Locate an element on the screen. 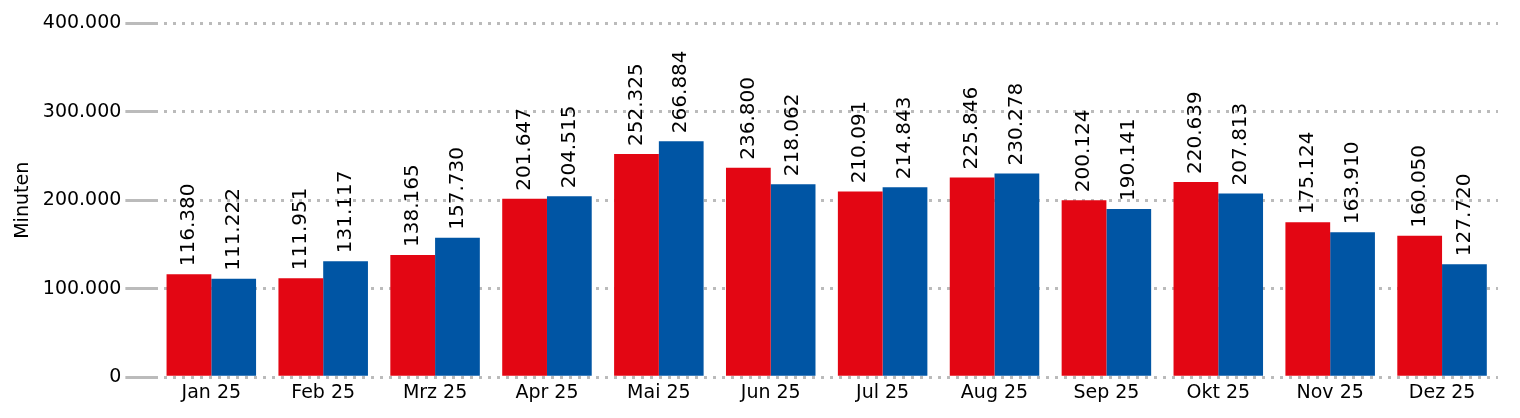  data-label: 252.325 is located at coordinates (634, 105).